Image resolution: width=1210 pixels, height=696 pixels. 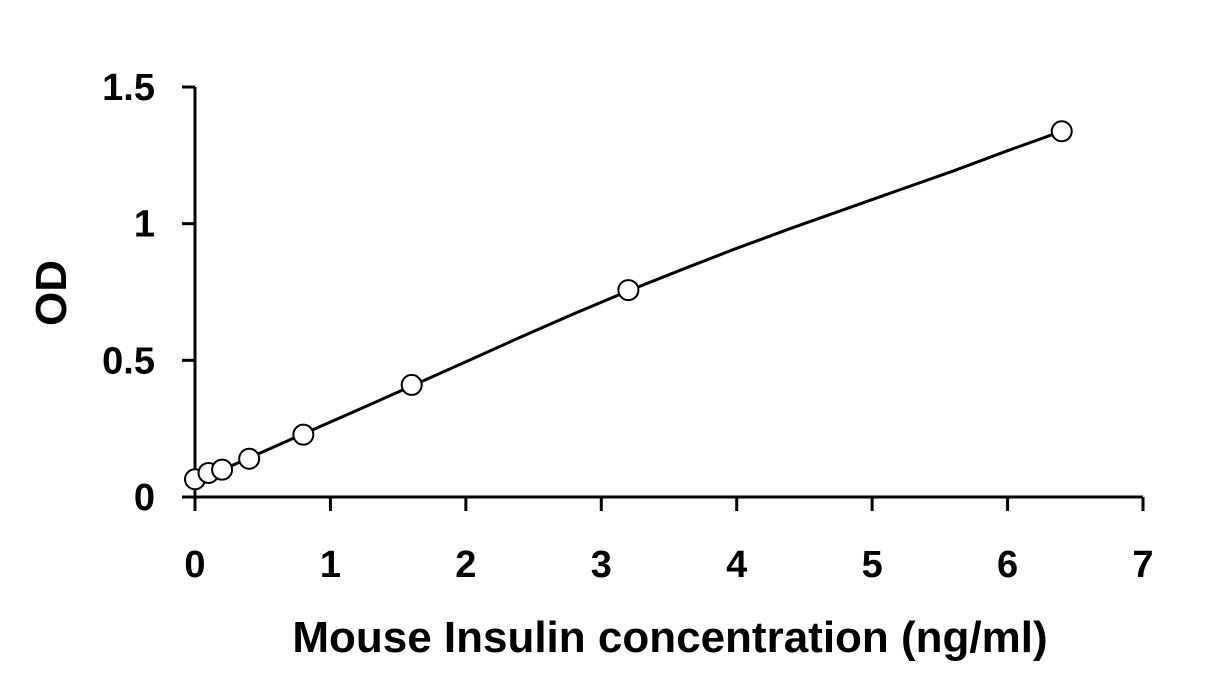 What do you see at coordinates (736, 565) in the screenshot?
I see `x-tick-label: 4` at bounding box center [736, 565].